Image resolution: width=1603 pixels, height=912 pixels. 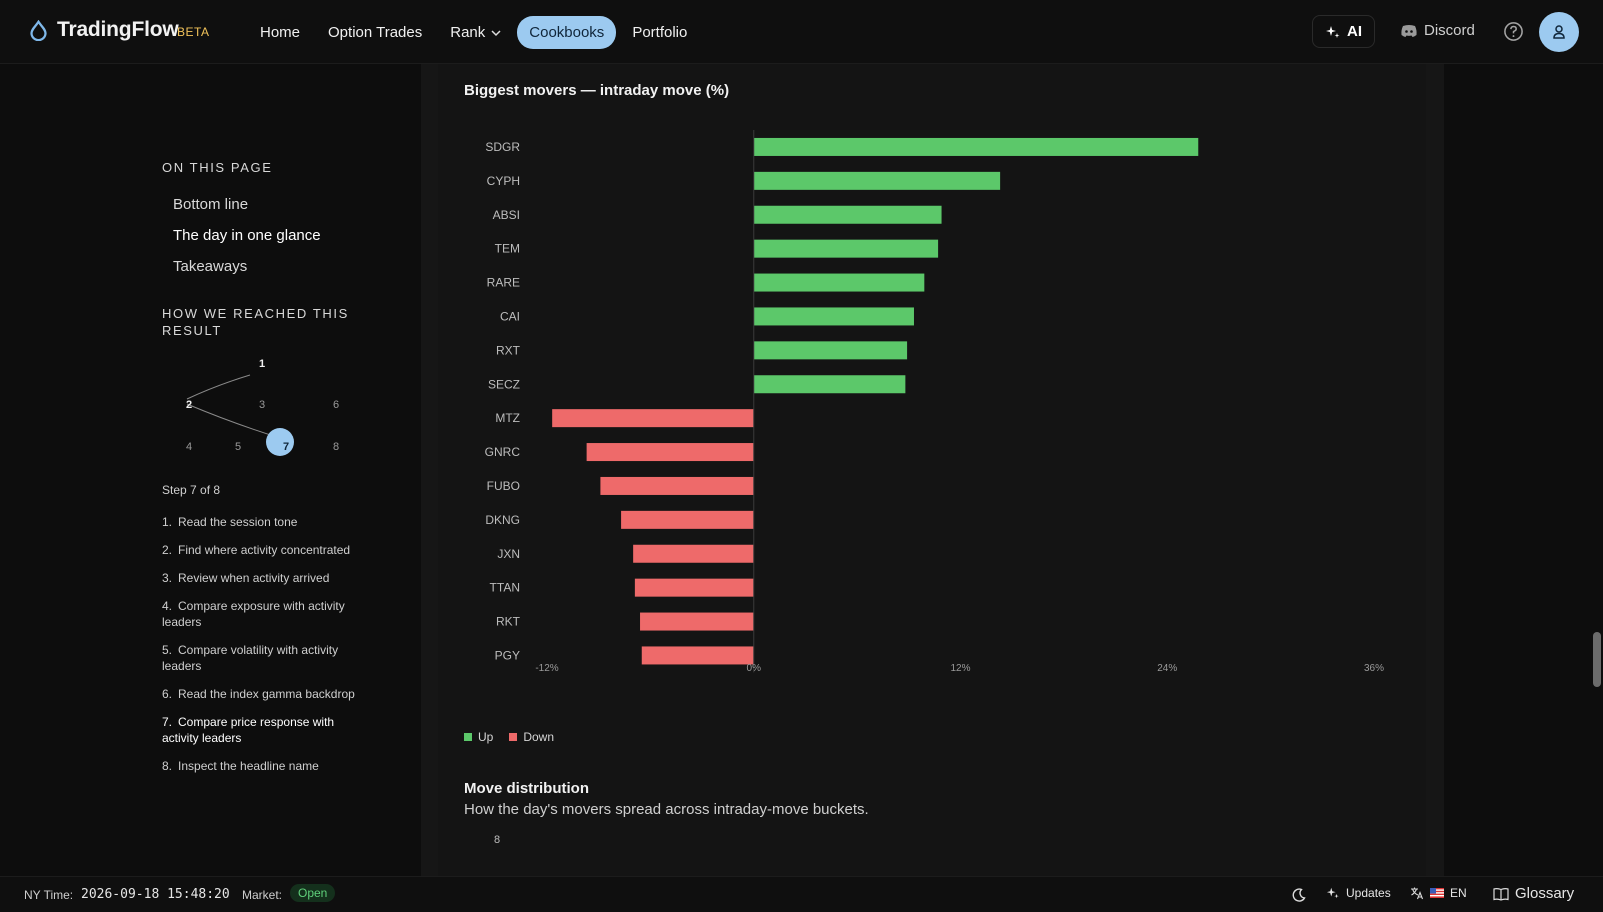 What do you see at coordinates (976, 146) in the screenshot?
I see `bar-sdgr` at bounding box center [976, 146].